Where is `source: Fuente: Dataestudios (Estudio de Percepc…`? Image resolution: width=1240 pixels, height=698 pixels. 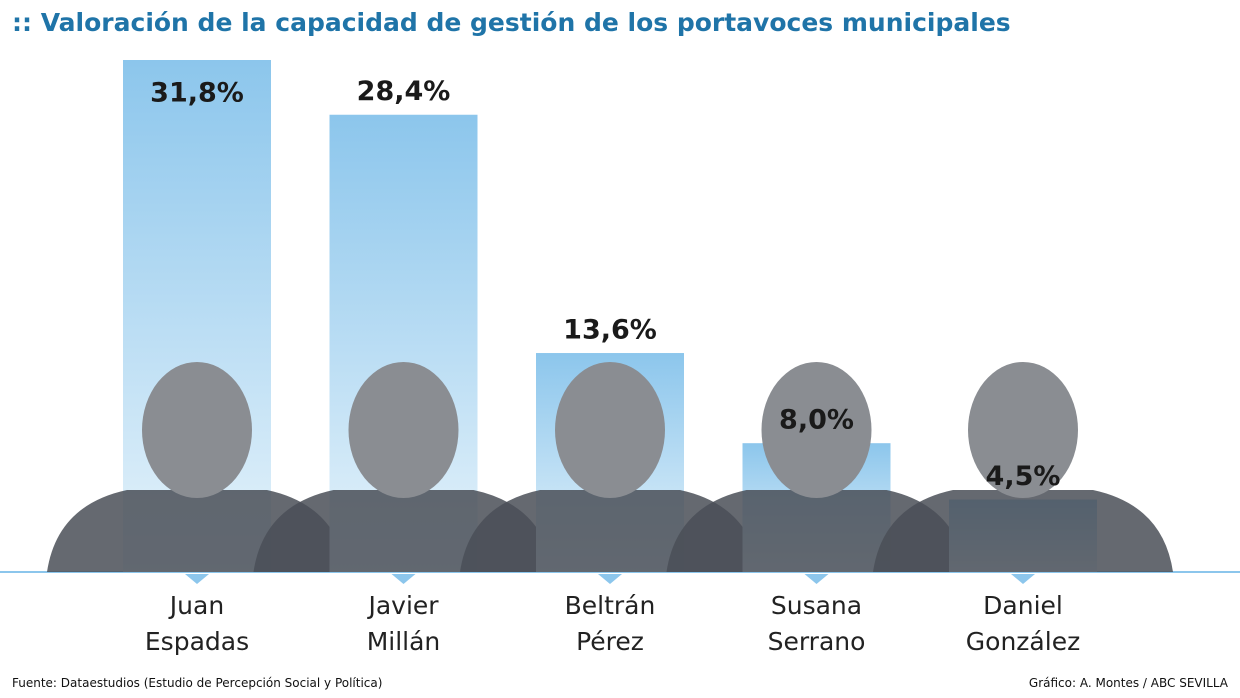
source: Fuente: Dataestudios (Estudio de Percepc… is located at coordinates (197, 683).